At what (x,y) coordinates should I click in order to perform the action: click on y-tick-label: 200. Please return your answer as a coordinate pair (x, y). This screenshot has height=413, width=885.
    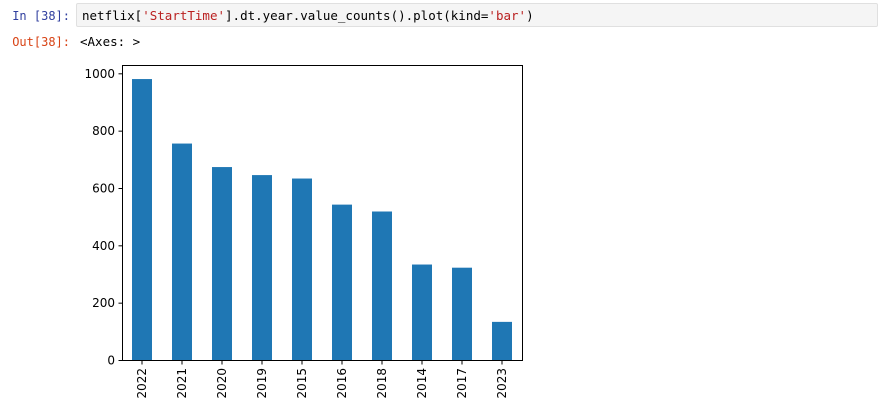
    Looking at the image, I should click on (103, 303).